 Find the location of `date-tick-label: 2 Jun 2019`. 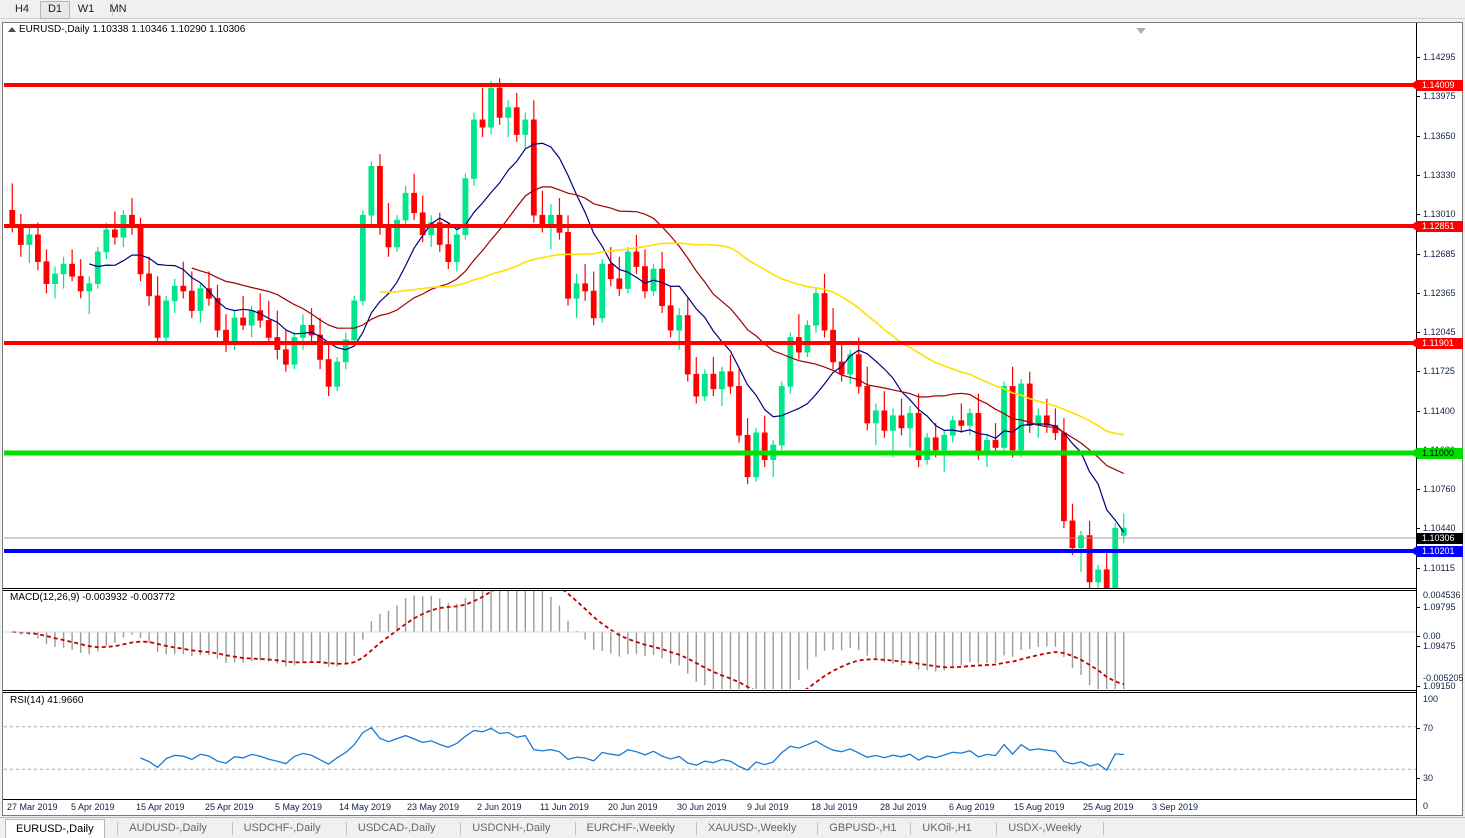

date-tick-label: 2 Jun 2019 is located at coordinates (499, 807).